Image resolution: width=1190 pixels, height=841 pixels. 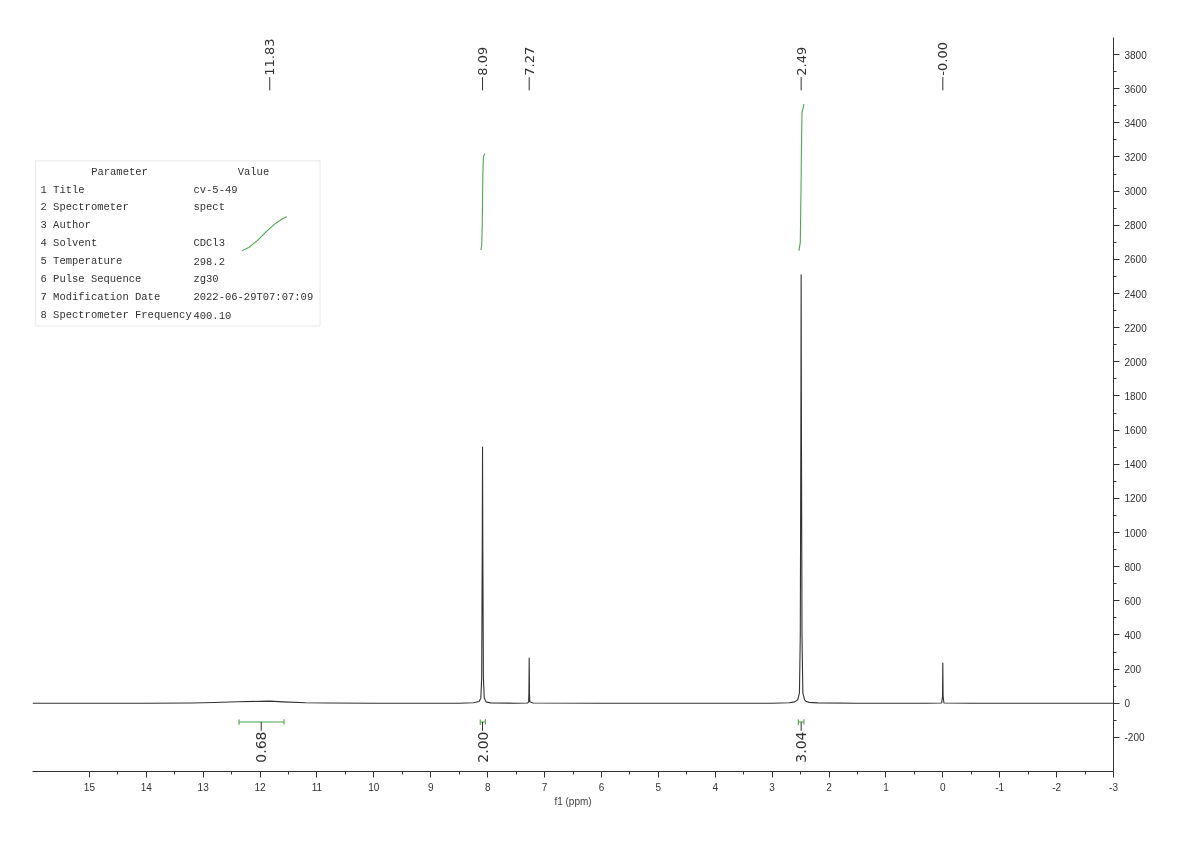 What do you see at coordinates (1136, 362) in the screenshot?
I see `y-tick-label: 2000` at bounding box center [1136, 362].